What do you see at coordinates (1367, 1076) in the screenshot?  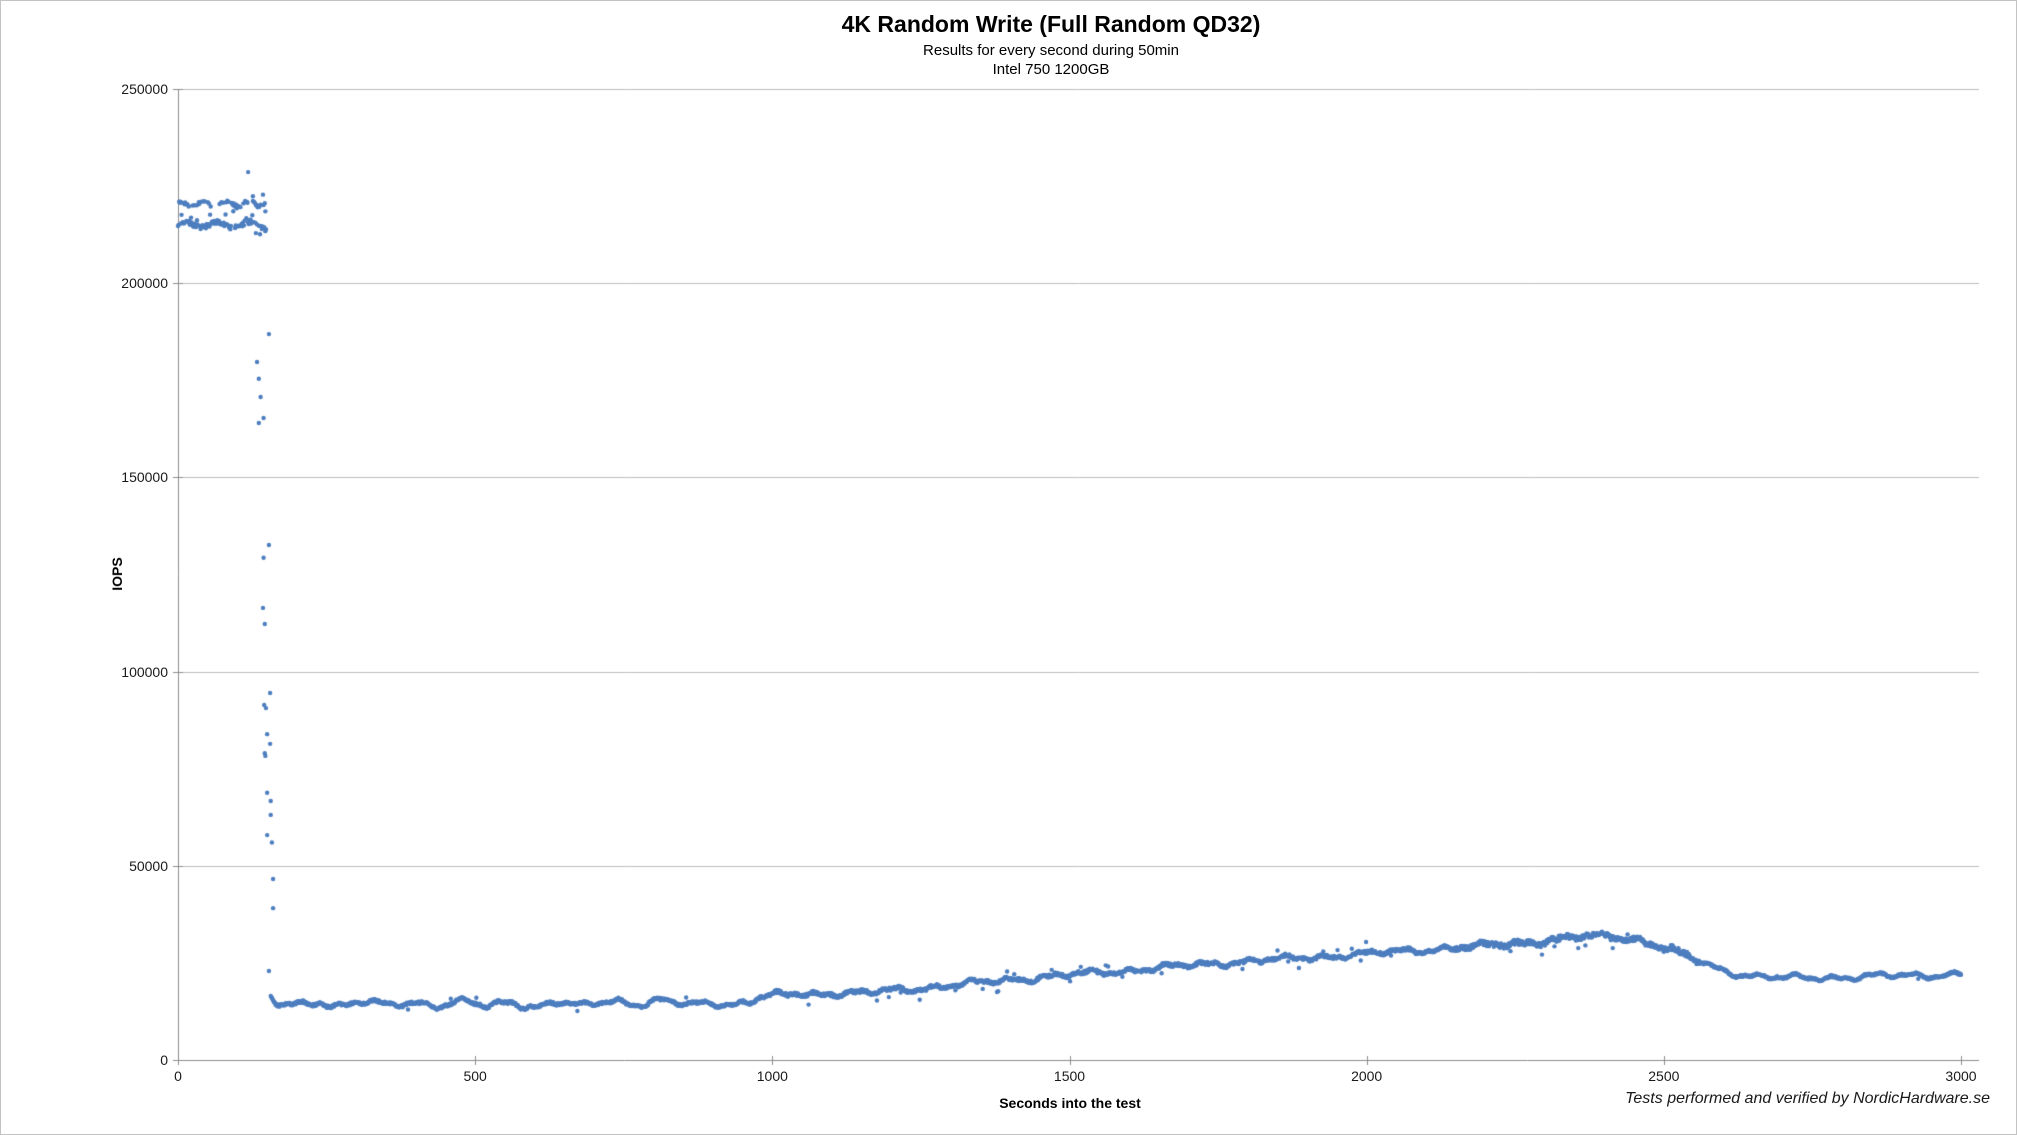 I see `x-tick-label: 2000` at bounding box center [1367, 1076].